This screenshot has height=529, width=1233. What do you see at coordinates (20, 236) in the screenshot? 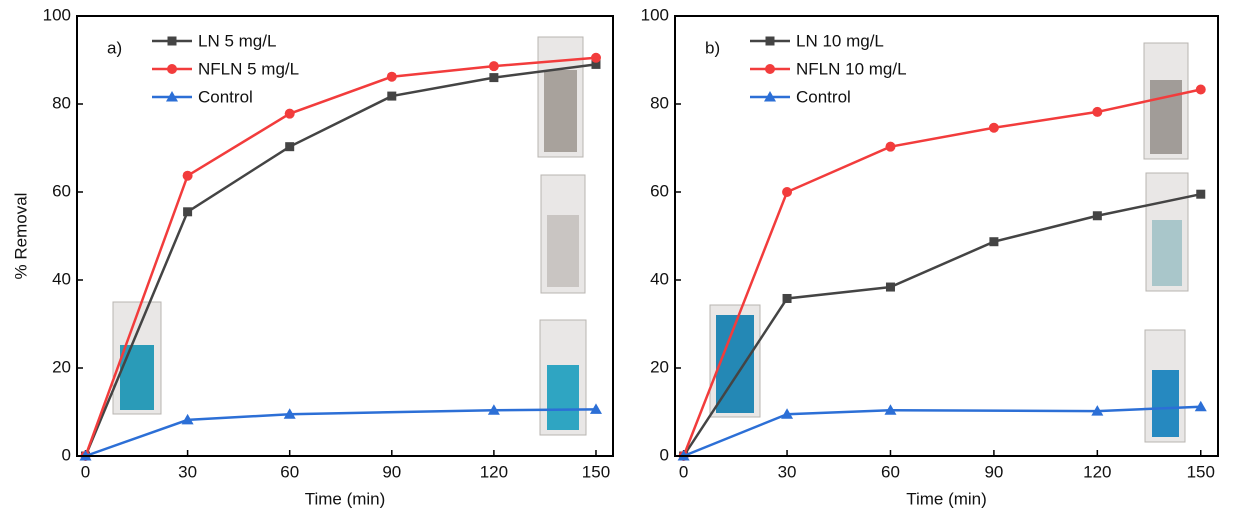
I see `y-axis-title: % Removal` at bounding box center [20, 236].